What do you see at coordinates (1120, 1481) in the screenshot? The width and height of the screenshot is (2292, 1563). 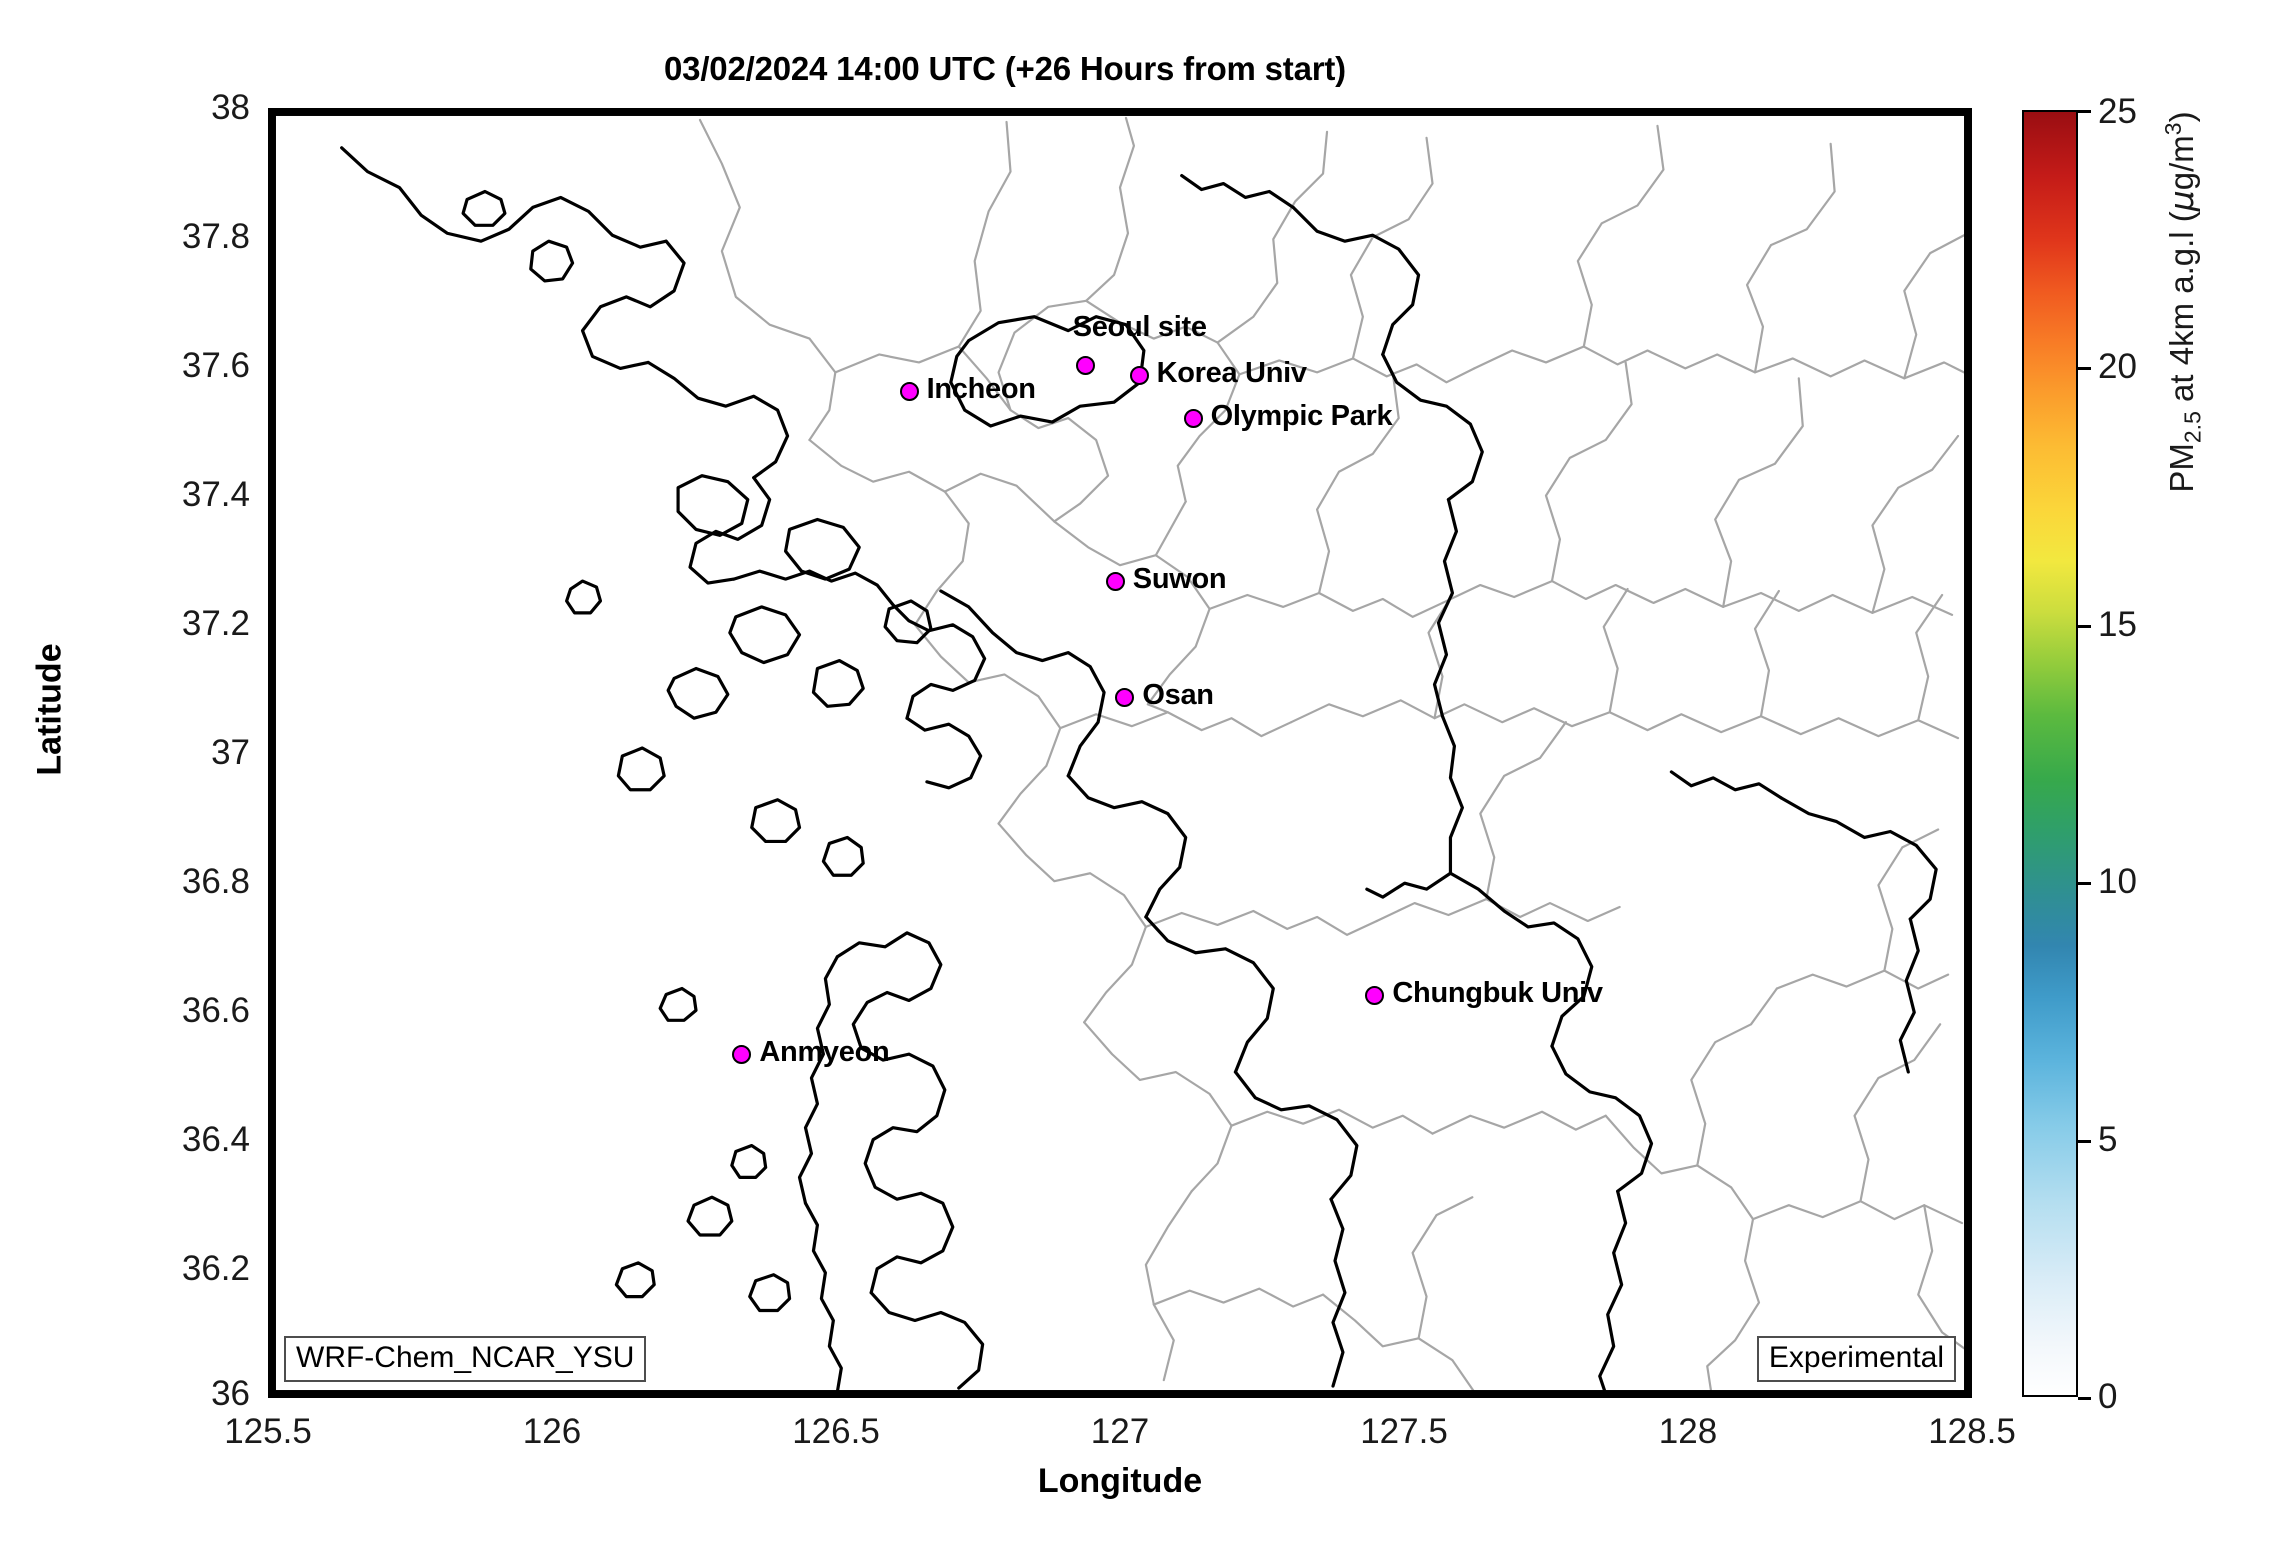 I see `x-axis-label: Longitude` at bounding box center [1120, 1481].